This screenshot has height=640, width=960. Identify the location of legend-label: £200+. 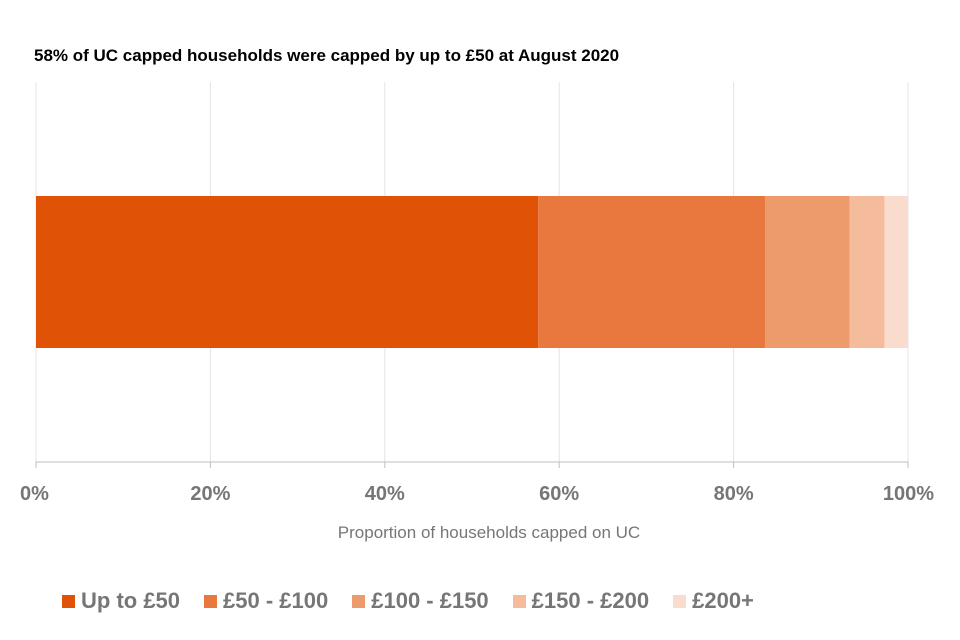
(723, 600).